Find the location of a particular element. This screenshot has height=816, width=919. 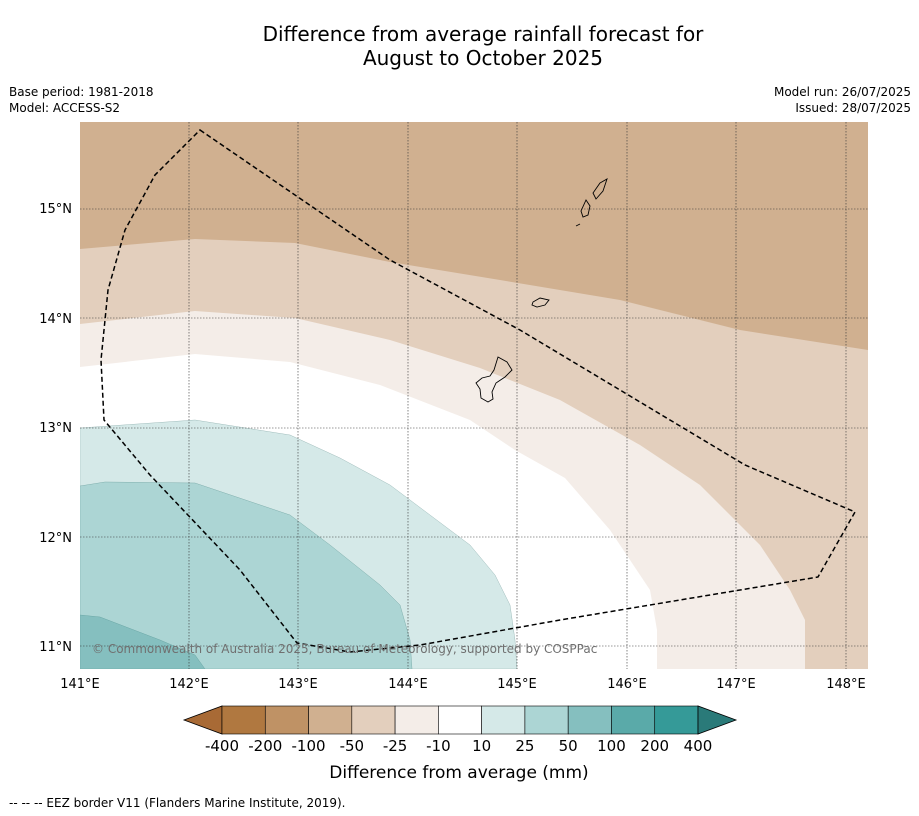

latitude-labels: 15°N 14°N 13°N 12°N 11°N is located at coordinates (55, 428).